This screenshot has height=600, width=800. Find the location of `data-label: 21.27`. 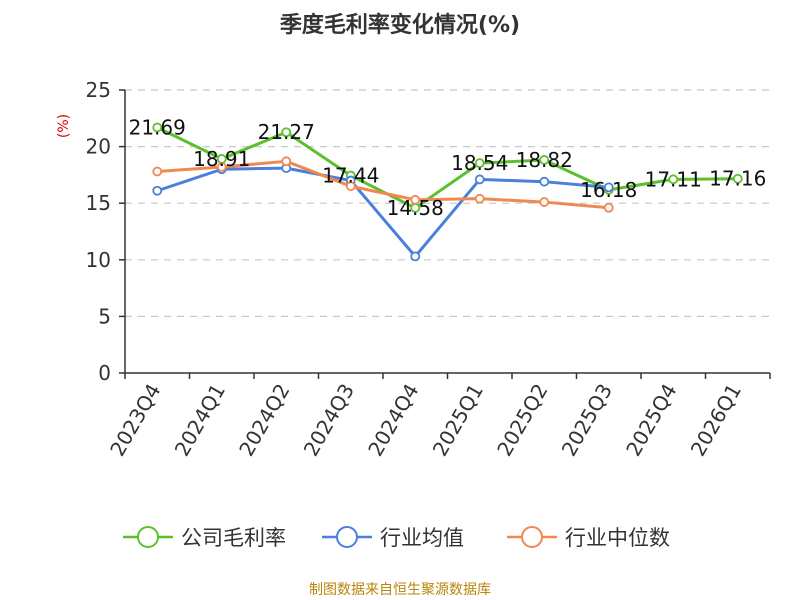

data-label: 21.27 is located at coordinates (286, 132).